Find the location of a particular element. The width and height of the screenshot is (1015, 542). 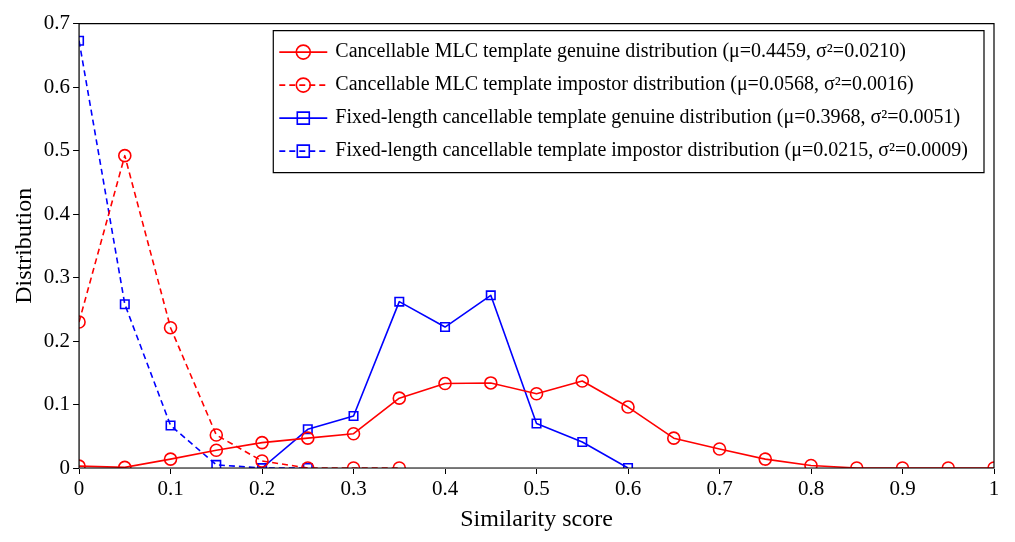

x-tick-label: 0.8 is located at coordinates (811, 488).